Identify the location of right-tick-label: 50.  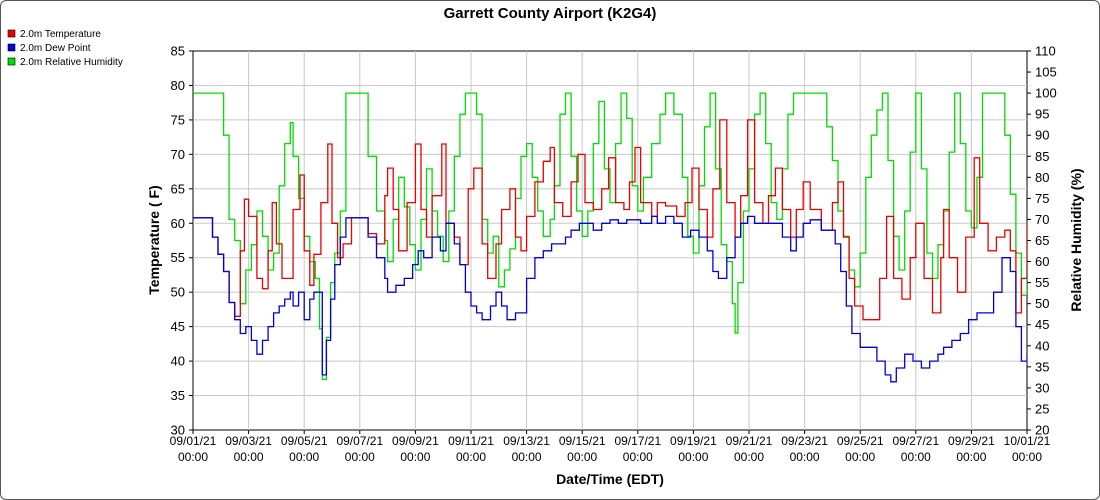
(1042, 303).